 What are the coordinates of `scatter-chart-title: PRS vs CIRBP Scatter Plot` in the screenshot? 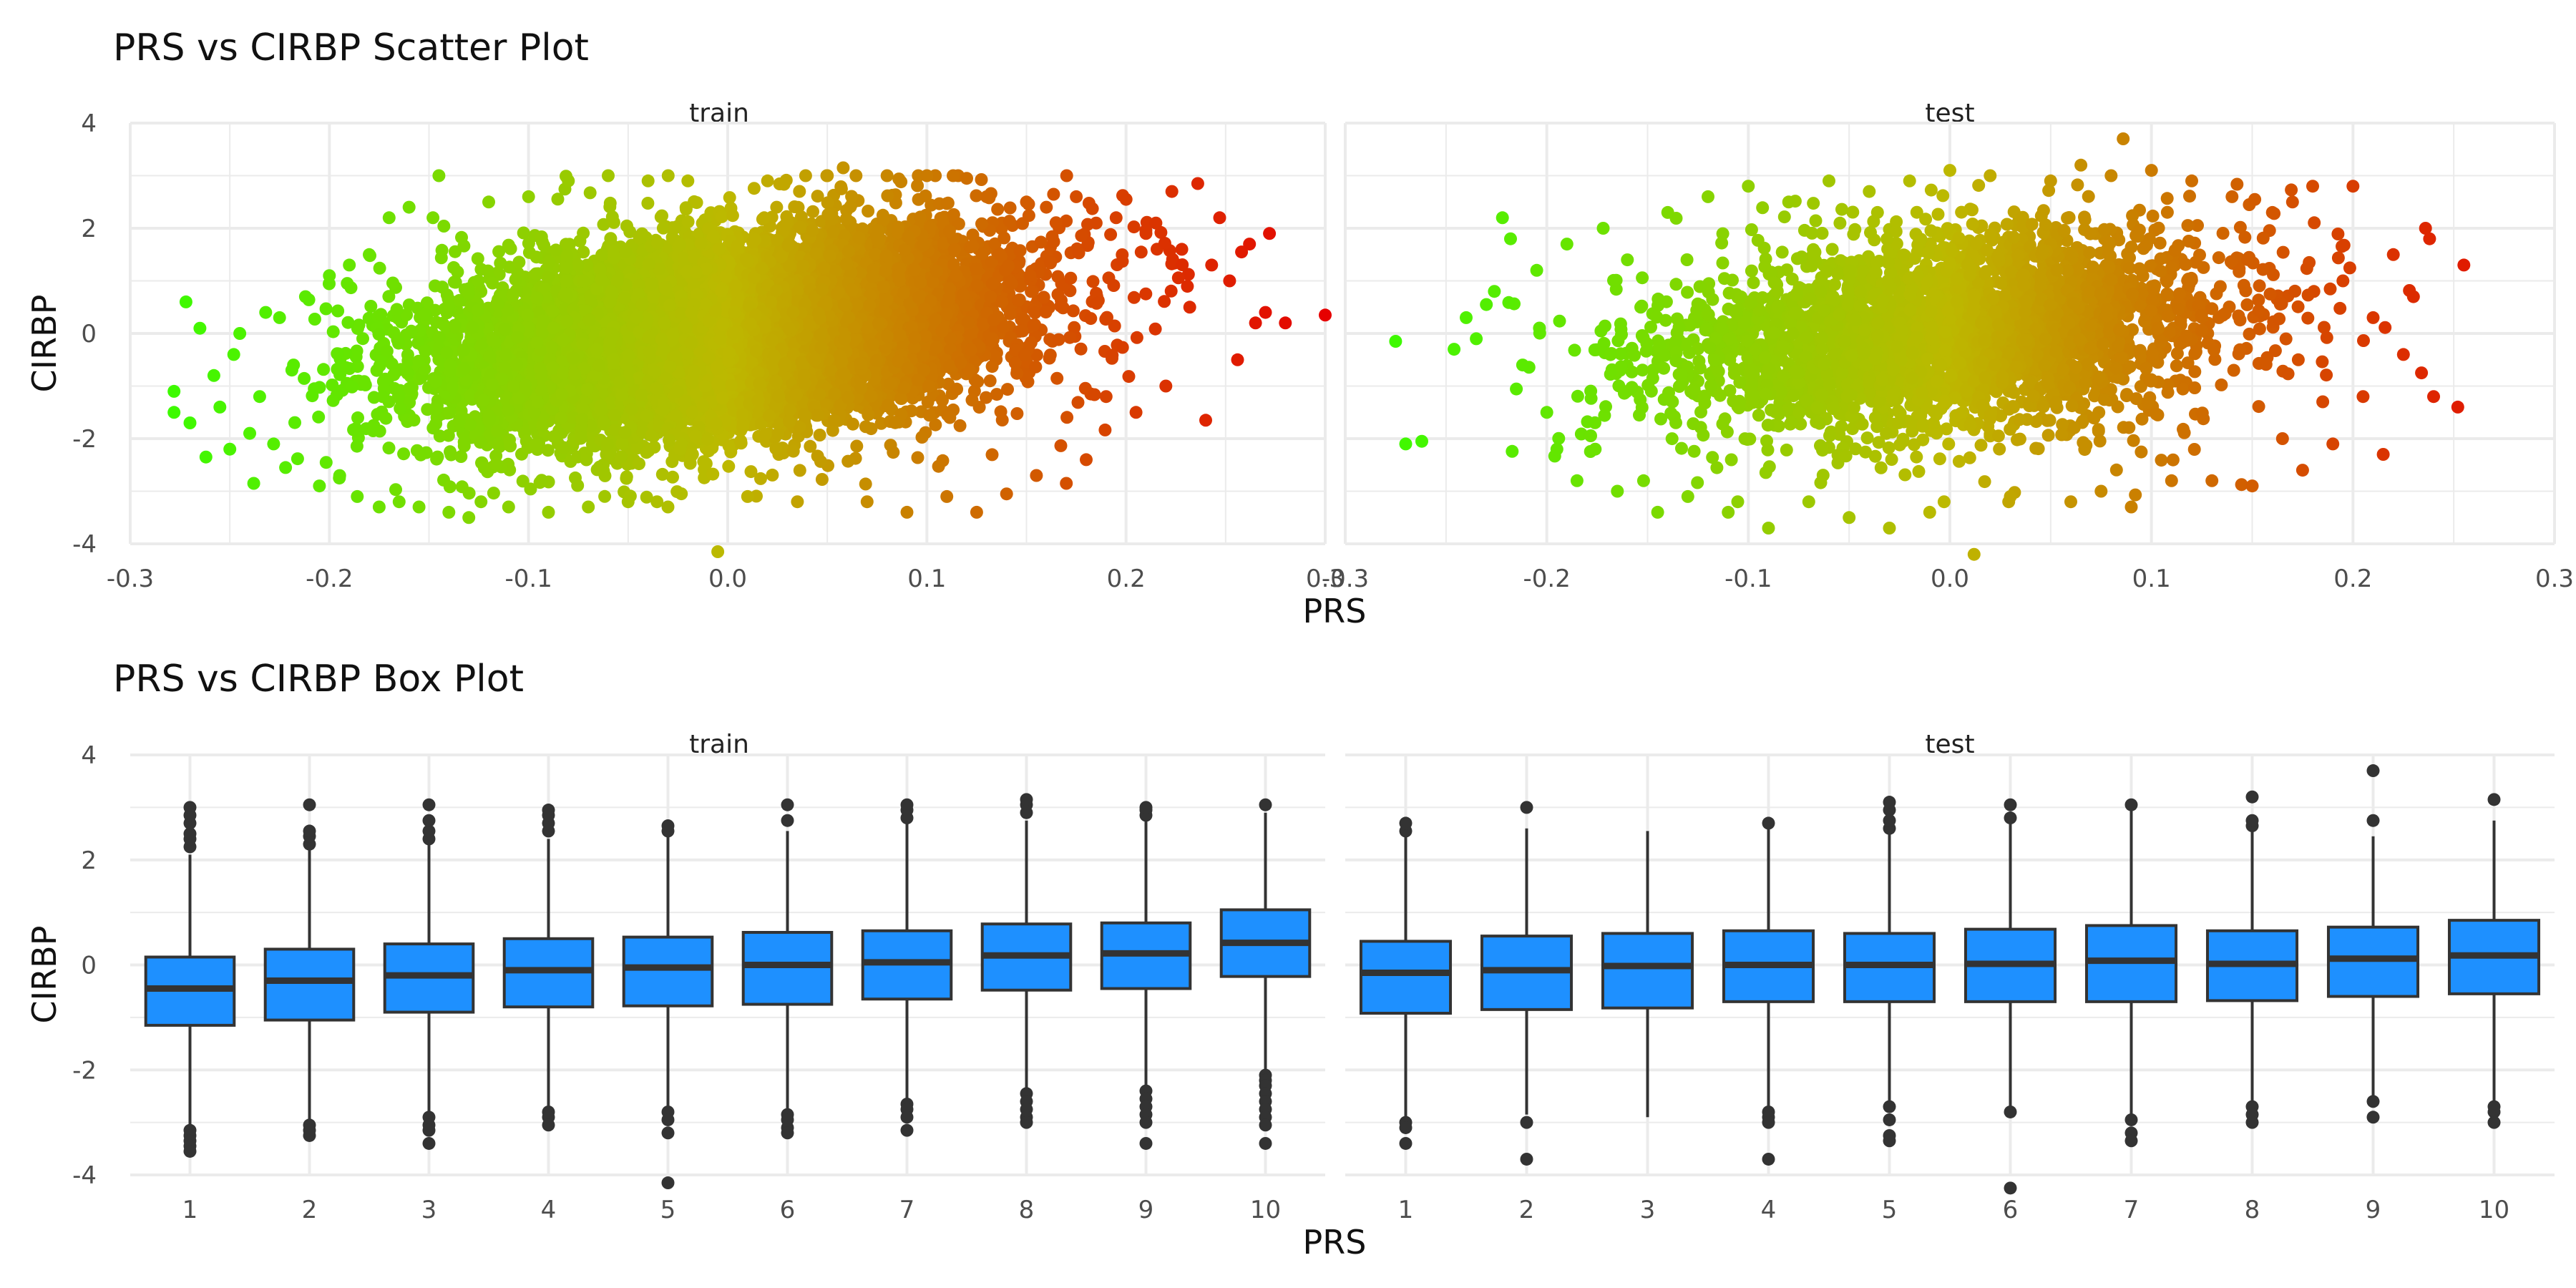 It's located at (351, 48).